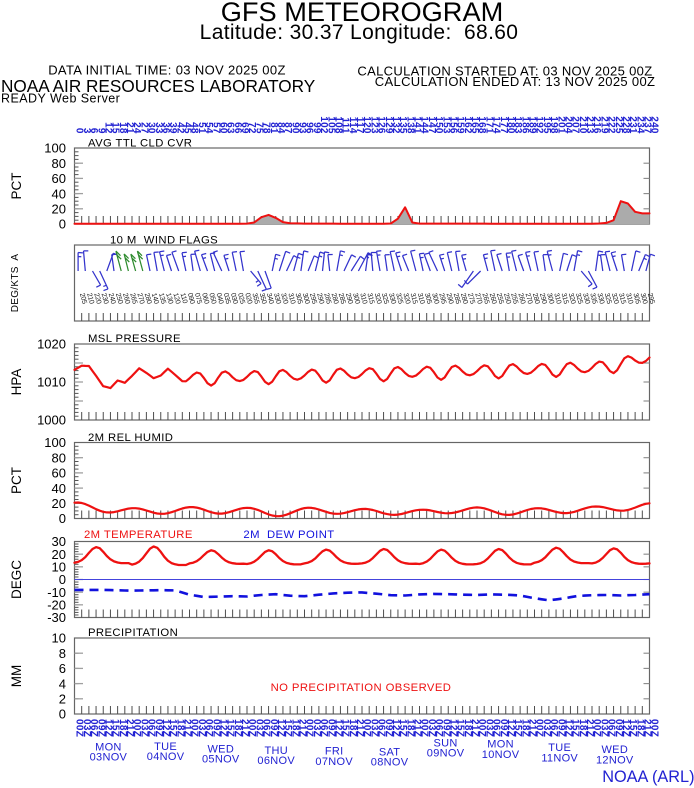  I want to click on svg-text: 275, so click(471, 298).